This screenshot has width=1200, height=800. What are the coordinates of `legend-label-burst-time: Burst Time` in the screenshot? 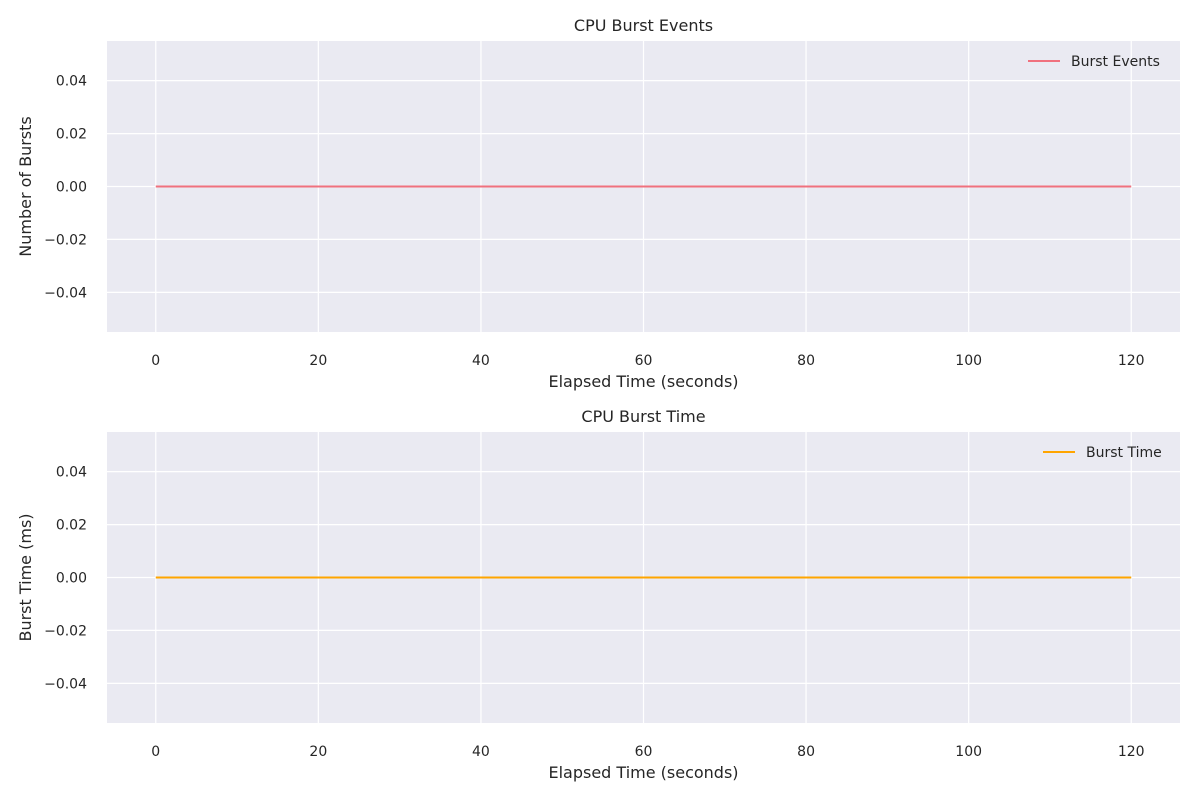 It's located at (1124, 453).